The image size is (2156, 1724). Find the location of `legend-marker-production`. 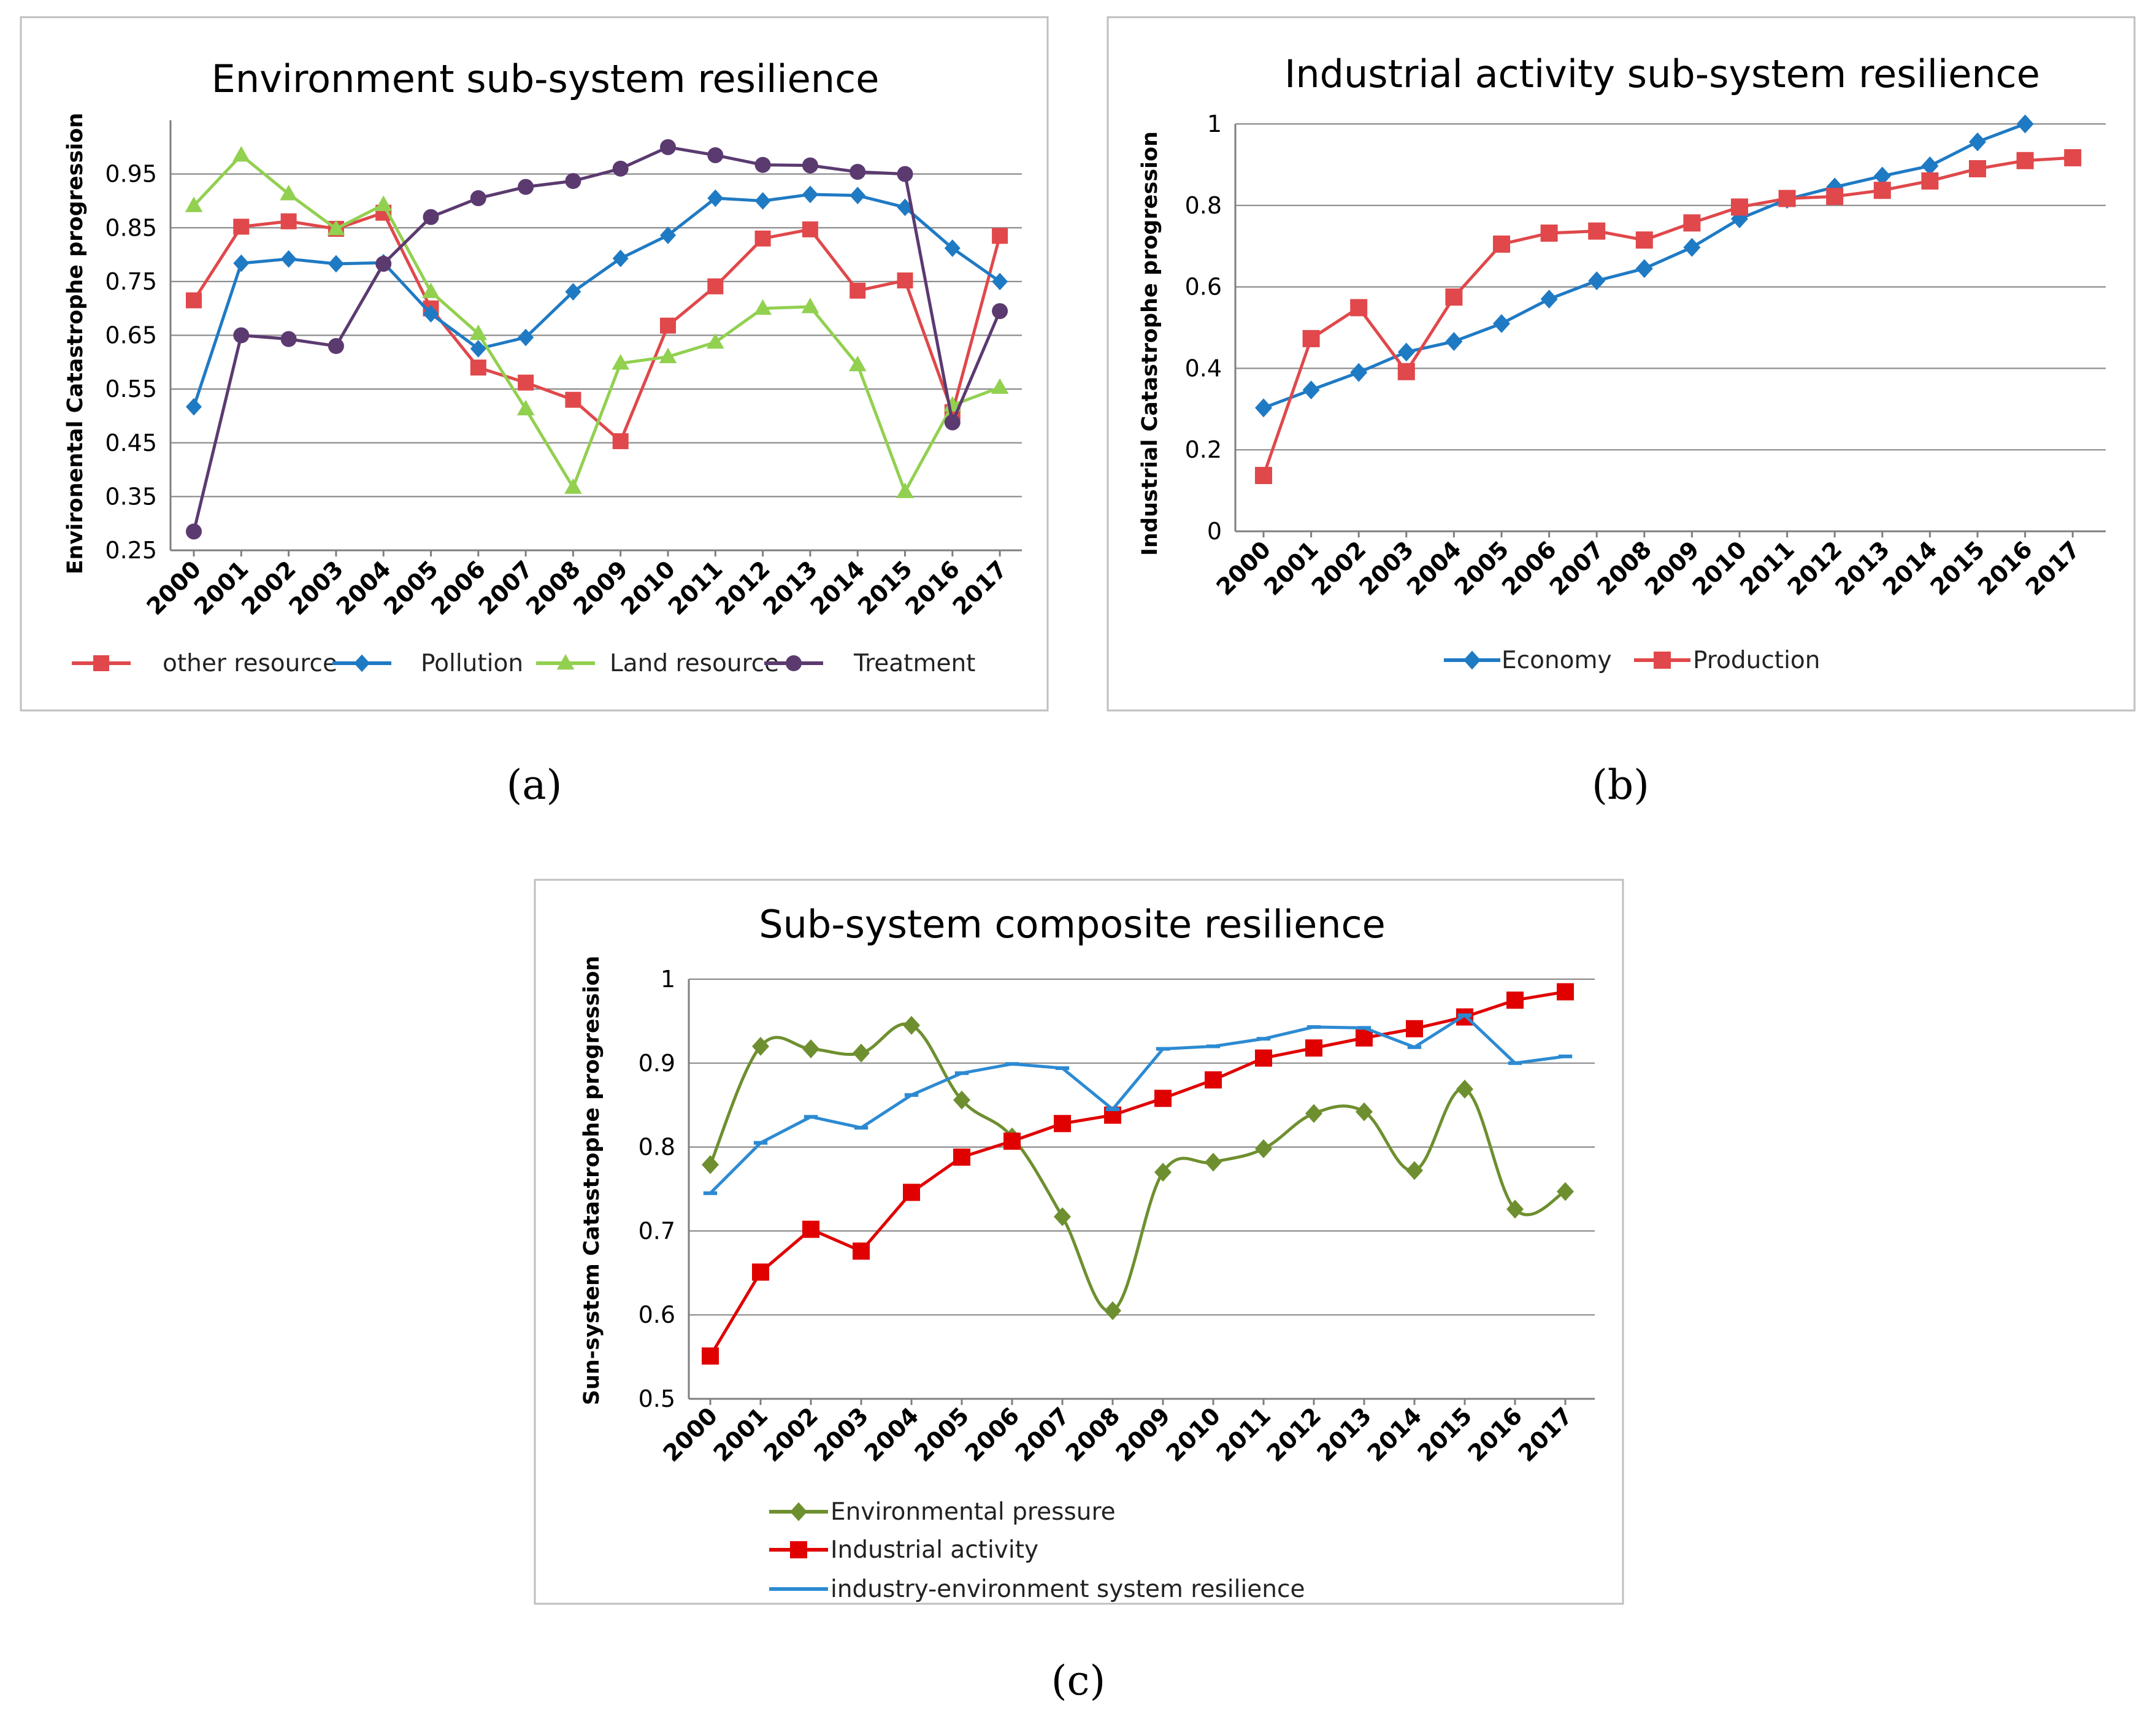

legend-marker-production is located at coordinates (1662, 660).